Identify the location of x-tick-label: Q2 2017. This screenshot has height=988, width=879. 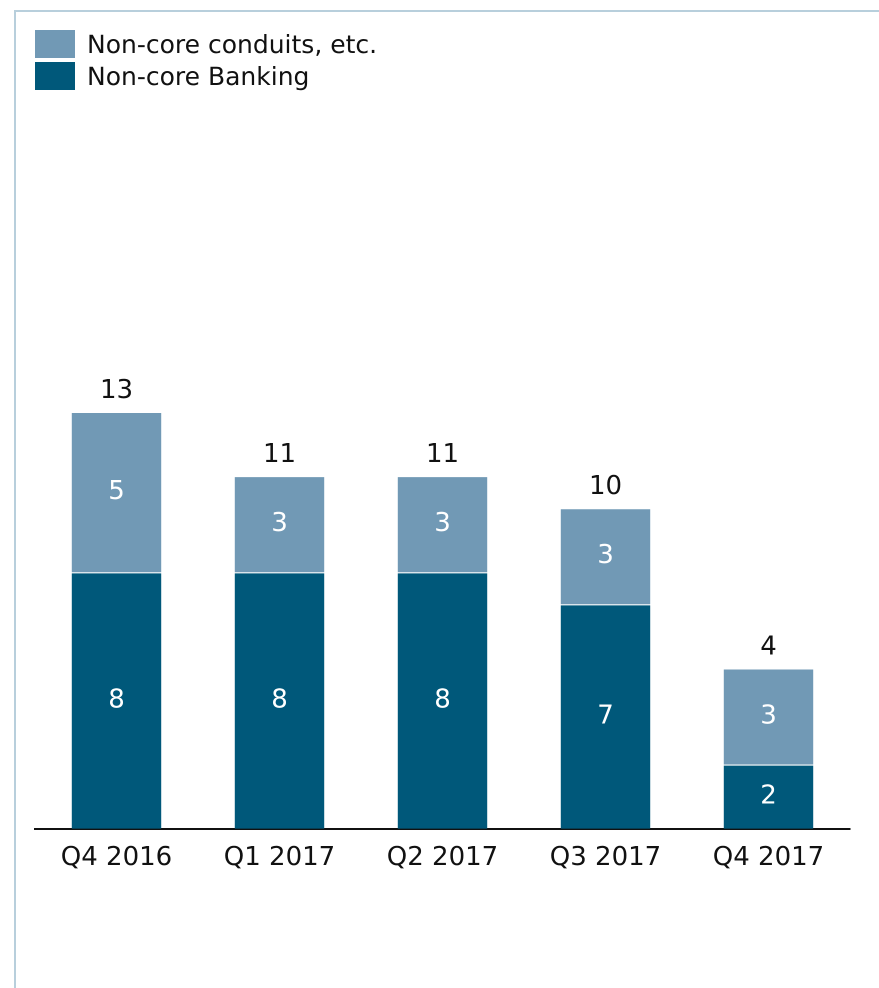
(442, 857).